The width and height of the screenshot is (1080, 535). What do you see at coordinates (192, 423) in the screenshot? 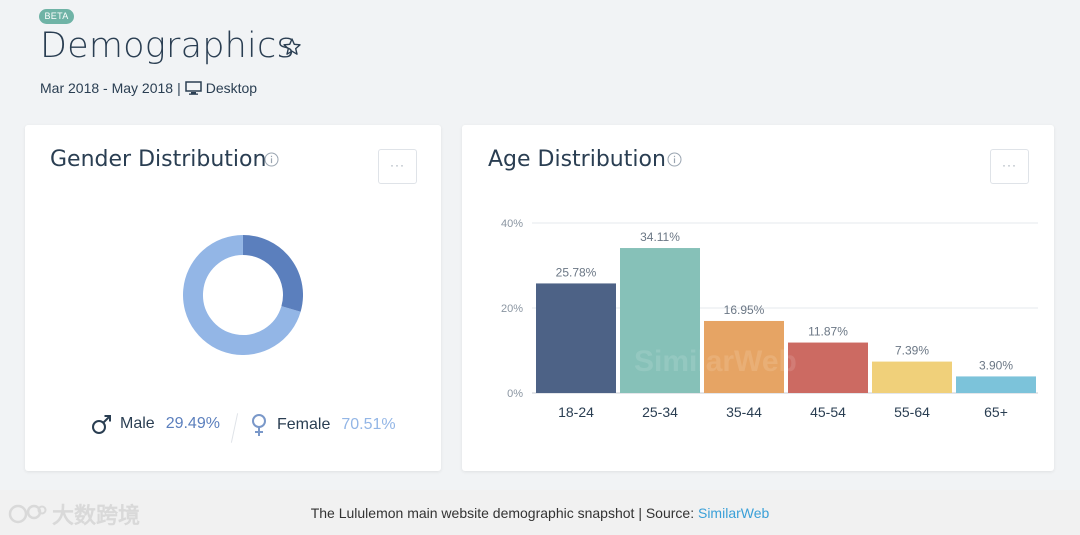
I see `male-value: 29.49%` at bounding box center [192, 423].